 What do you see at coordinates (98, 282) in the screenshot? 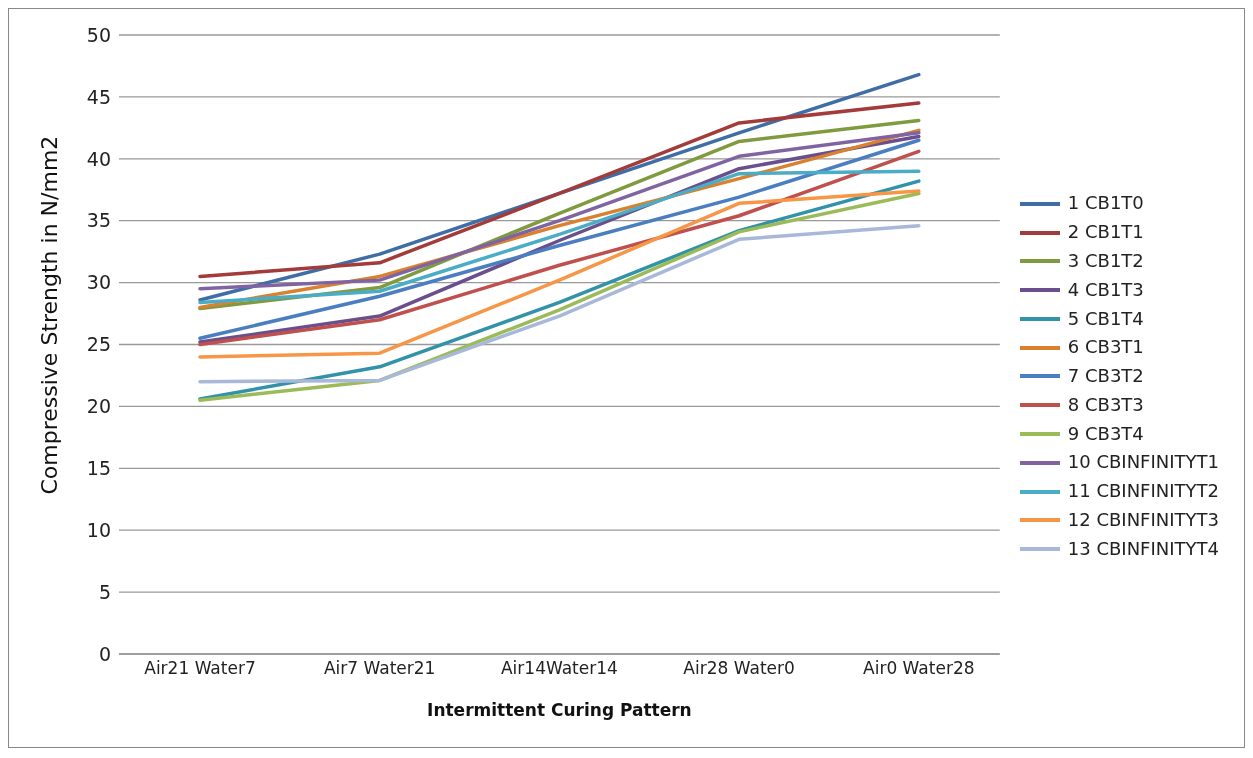
I see `y-tick-label: 30` at bounding box center [98, 282].